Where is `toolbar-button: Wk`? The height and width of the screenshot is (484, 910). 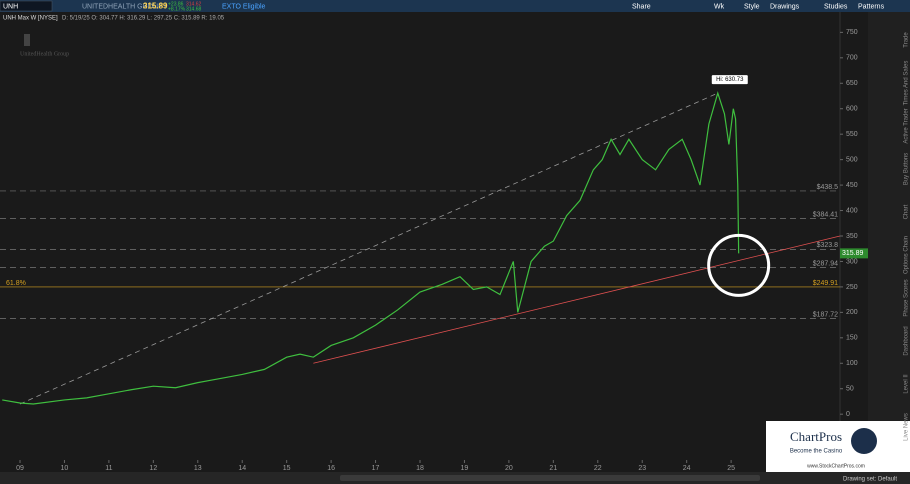
toolbar-button: Wk is located at coordinates (719, 6).